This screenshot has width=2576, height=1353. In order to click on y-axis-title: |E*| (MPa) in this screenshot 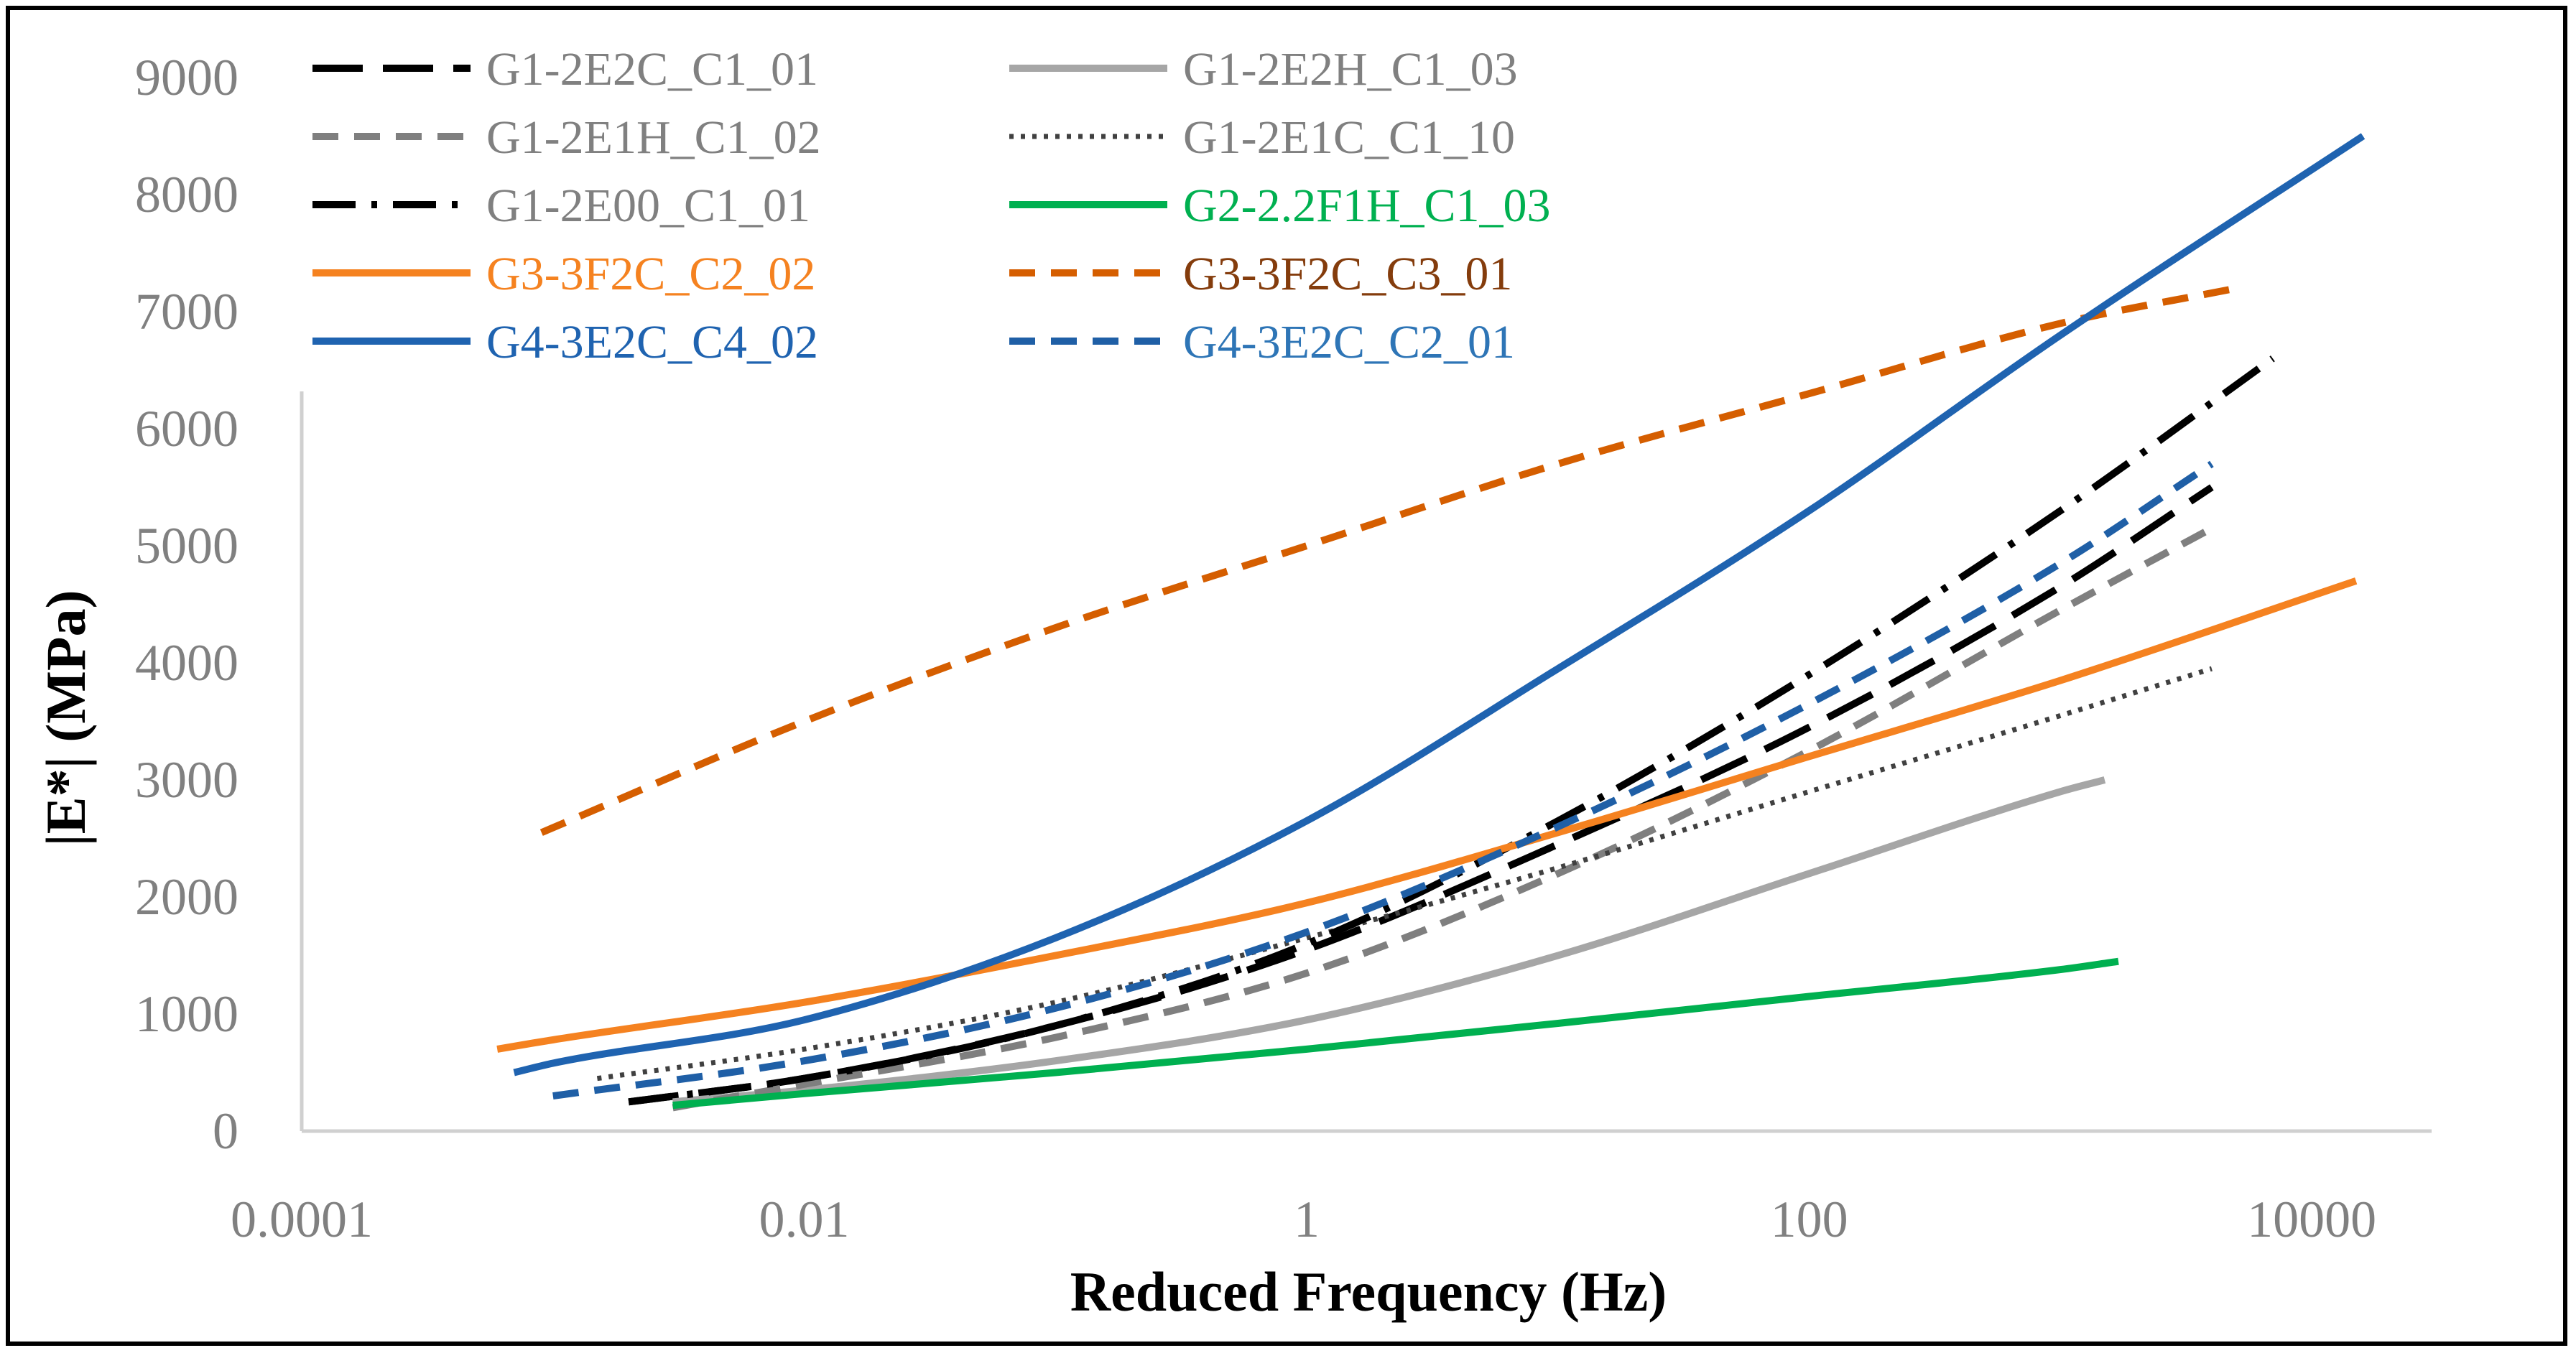, I will do `click(65, 718)`.